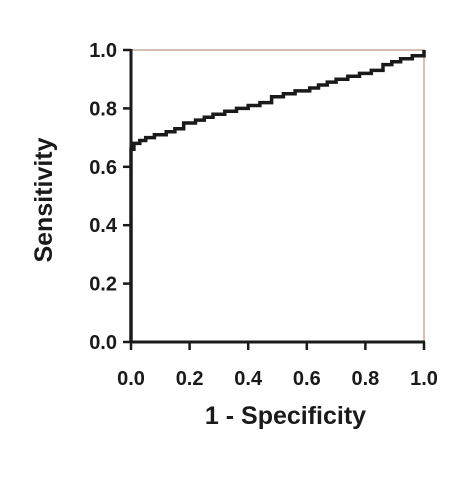 The height and width of the screenshot is (481, 474). What do you see at coordinates (103, 343) in the screenshot?
I see `y-tick-label: 0.0` at bounding box center [103, 343].